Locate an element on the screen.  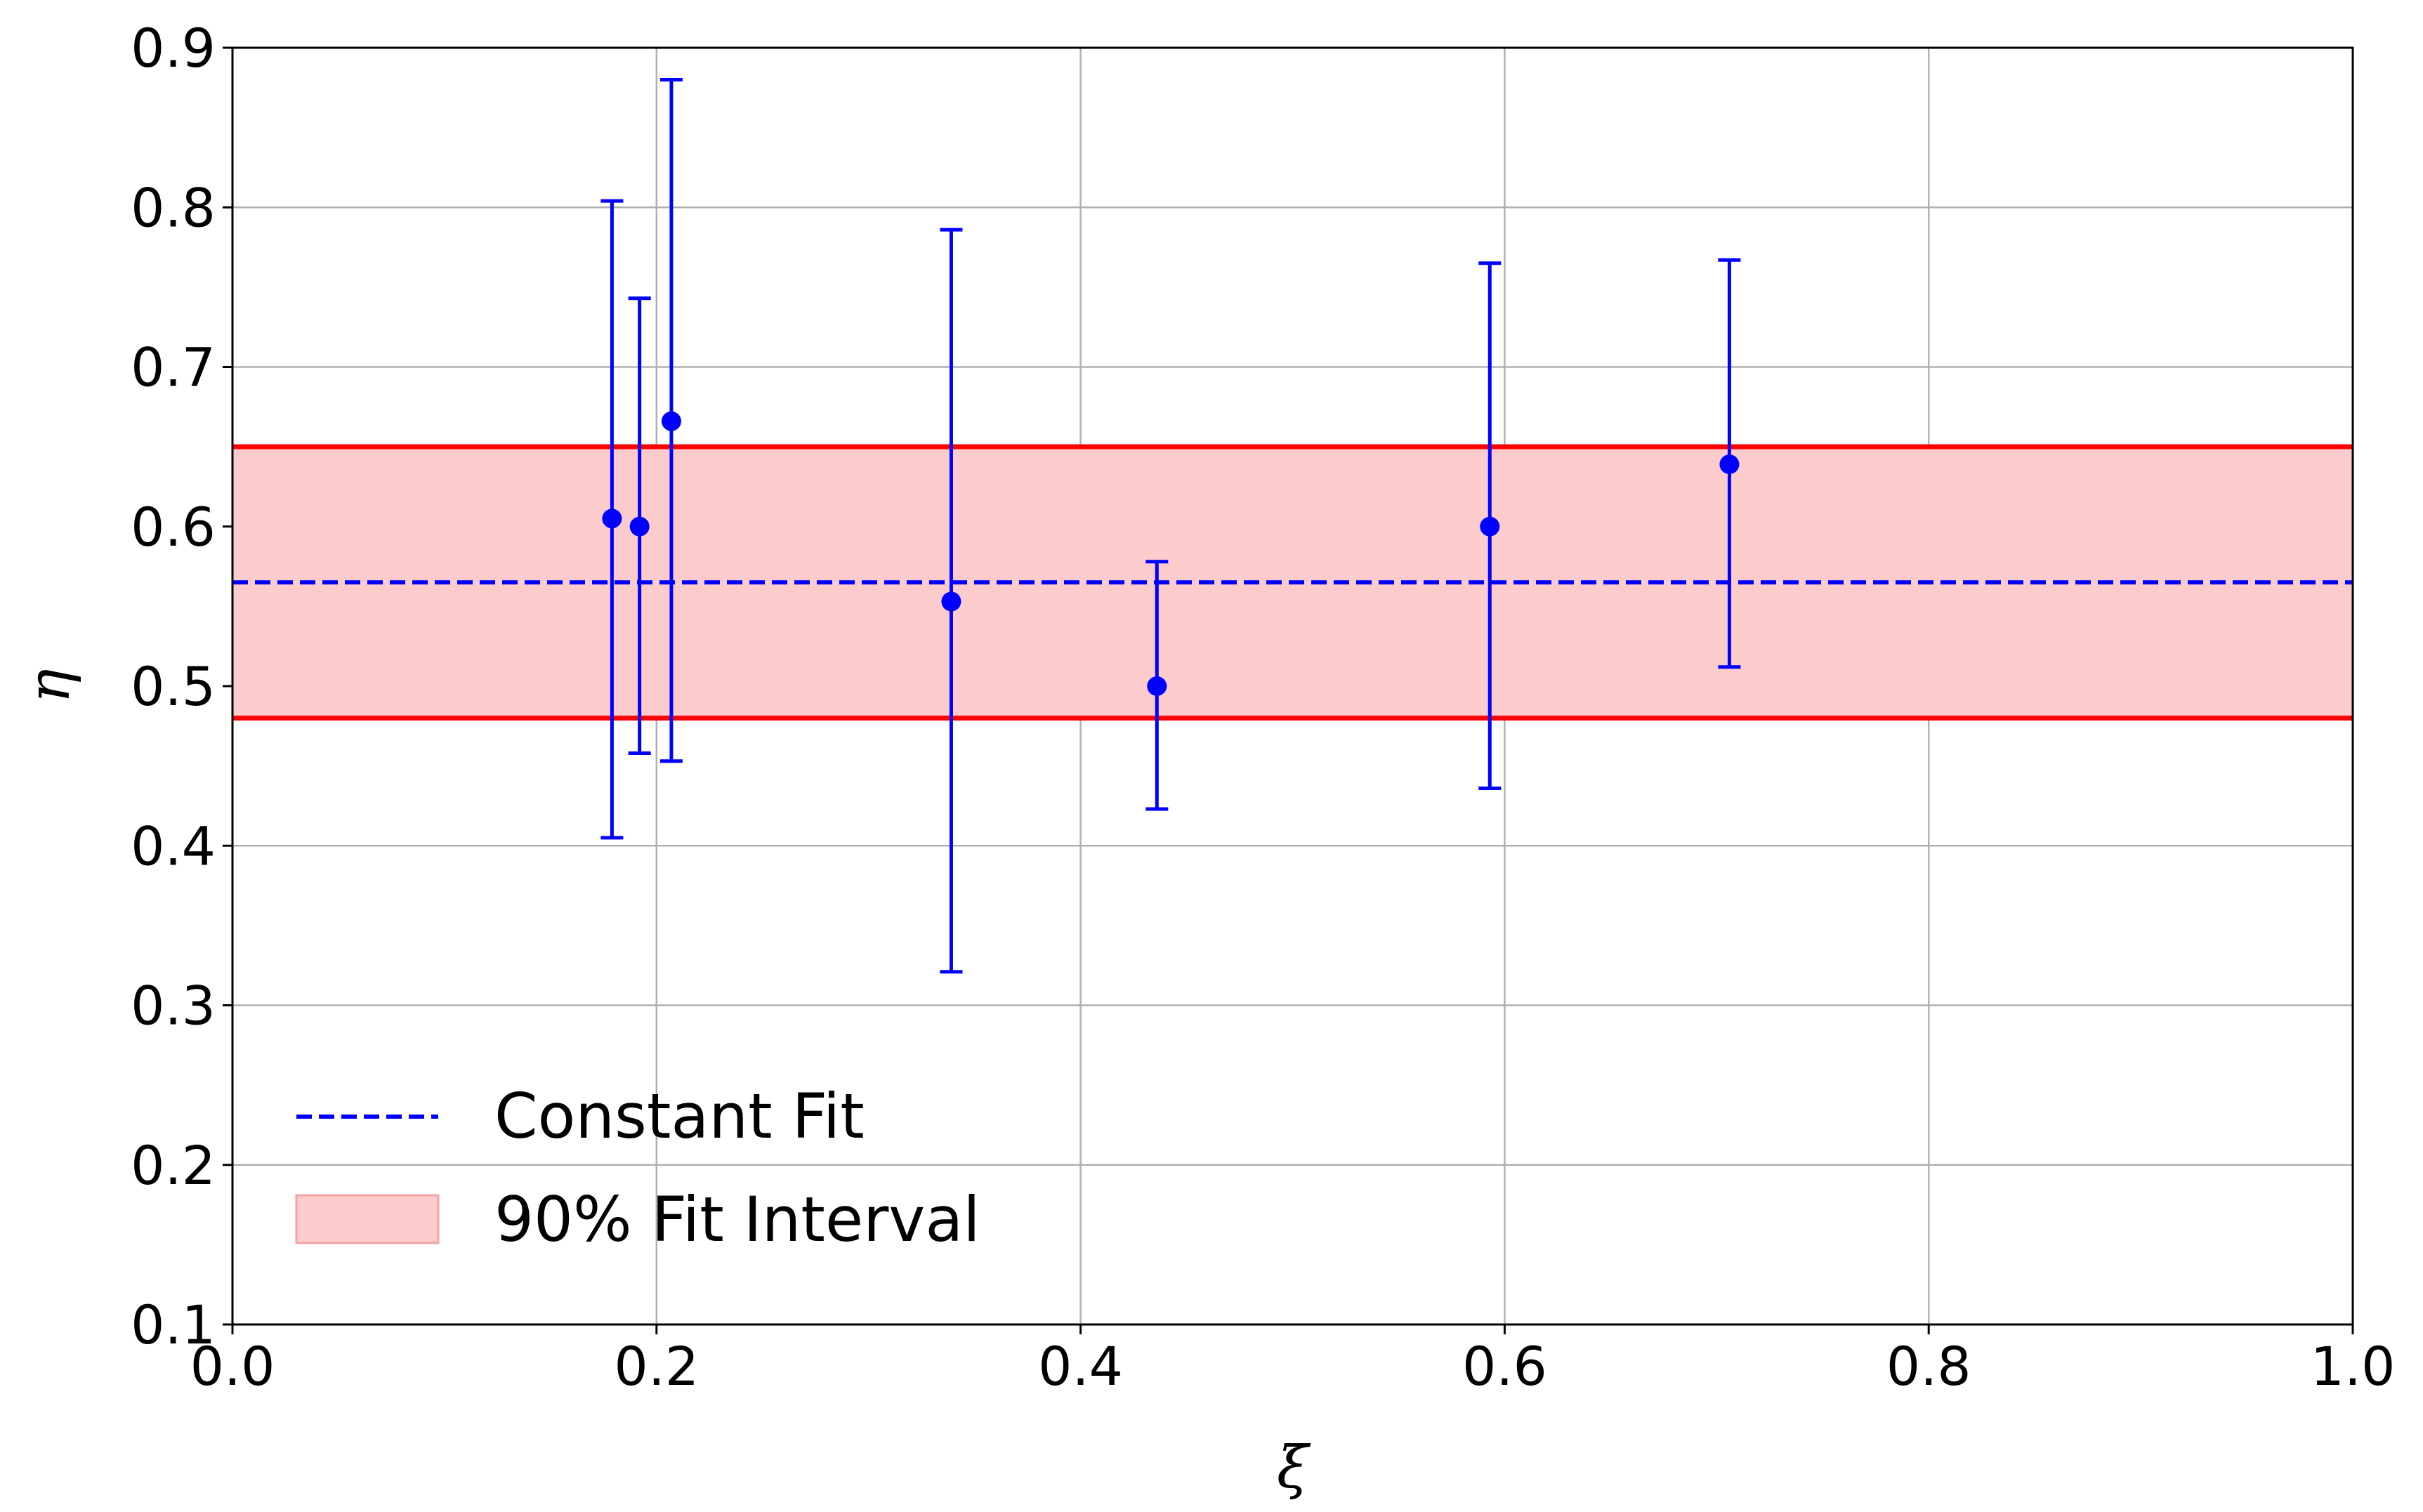
x-tick-label: 0.8 is located at coordinates (1928, 1366).